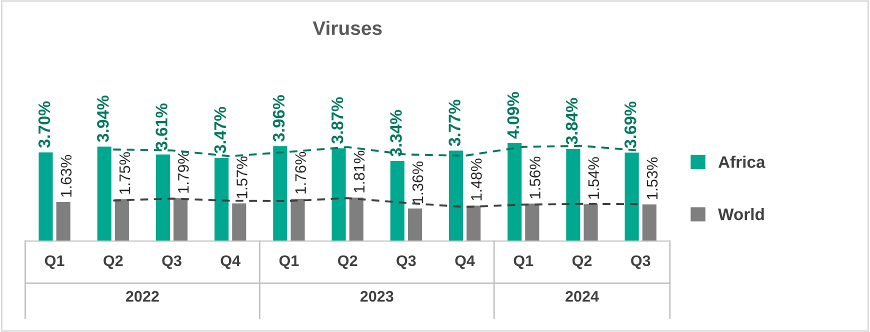 The height and width of the screenshot is (332, 870). What do you see at coordinates (337, 120) in the screenshot?
I see `data-label: 3.87%` at bounding box center [337, 120].